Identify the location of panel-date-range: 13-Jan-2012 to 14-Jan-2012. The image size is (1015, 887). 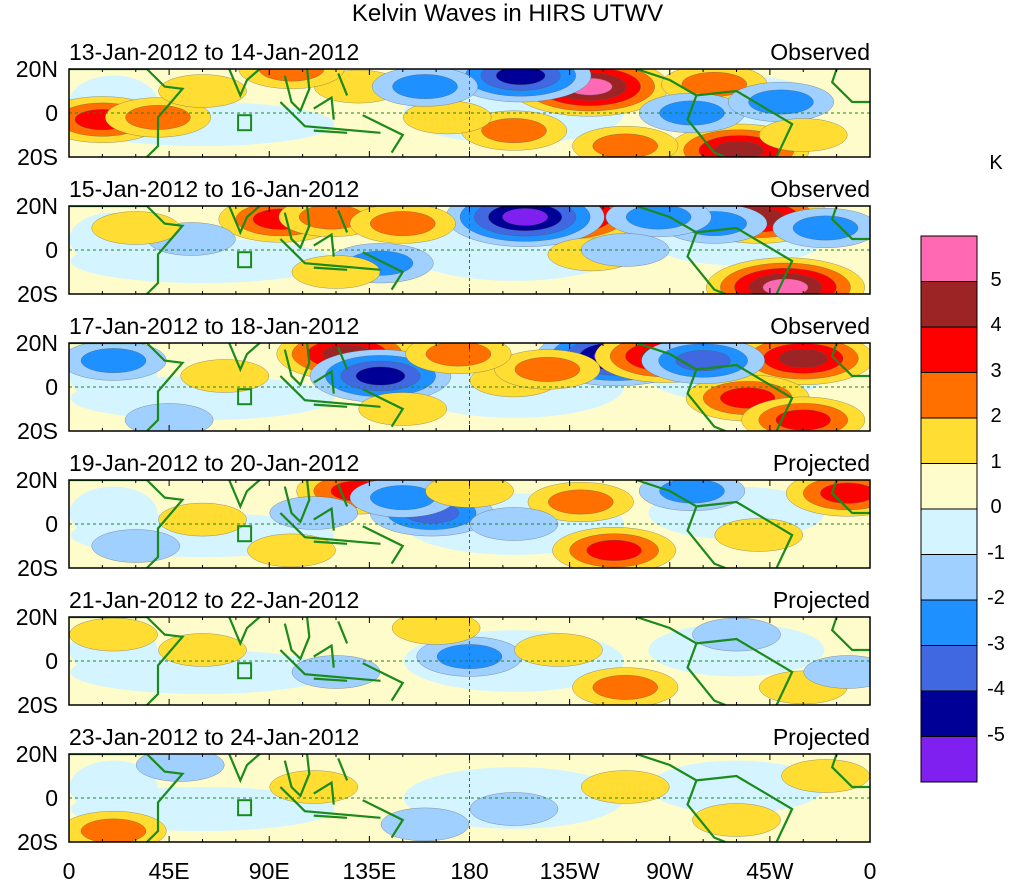
(214, 52).